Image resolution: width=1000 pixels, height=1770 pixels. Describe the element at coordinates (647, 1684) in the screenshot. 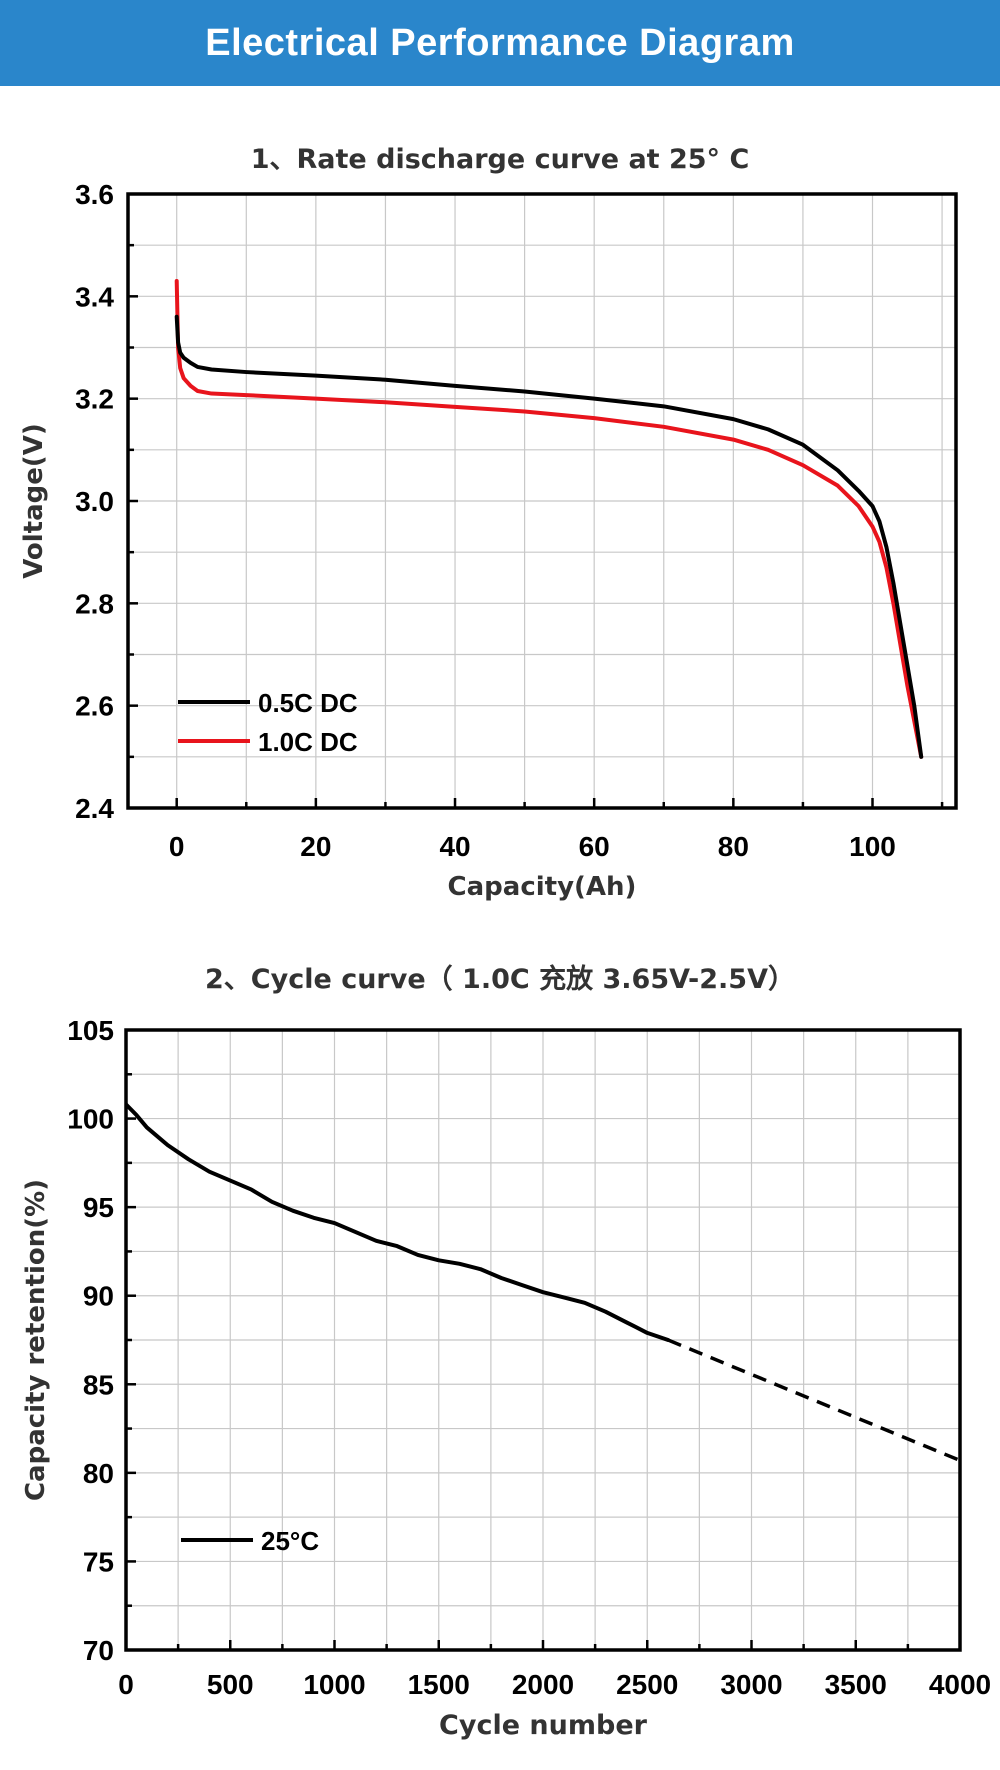

I see `x-tick-label: 2500` at that location.